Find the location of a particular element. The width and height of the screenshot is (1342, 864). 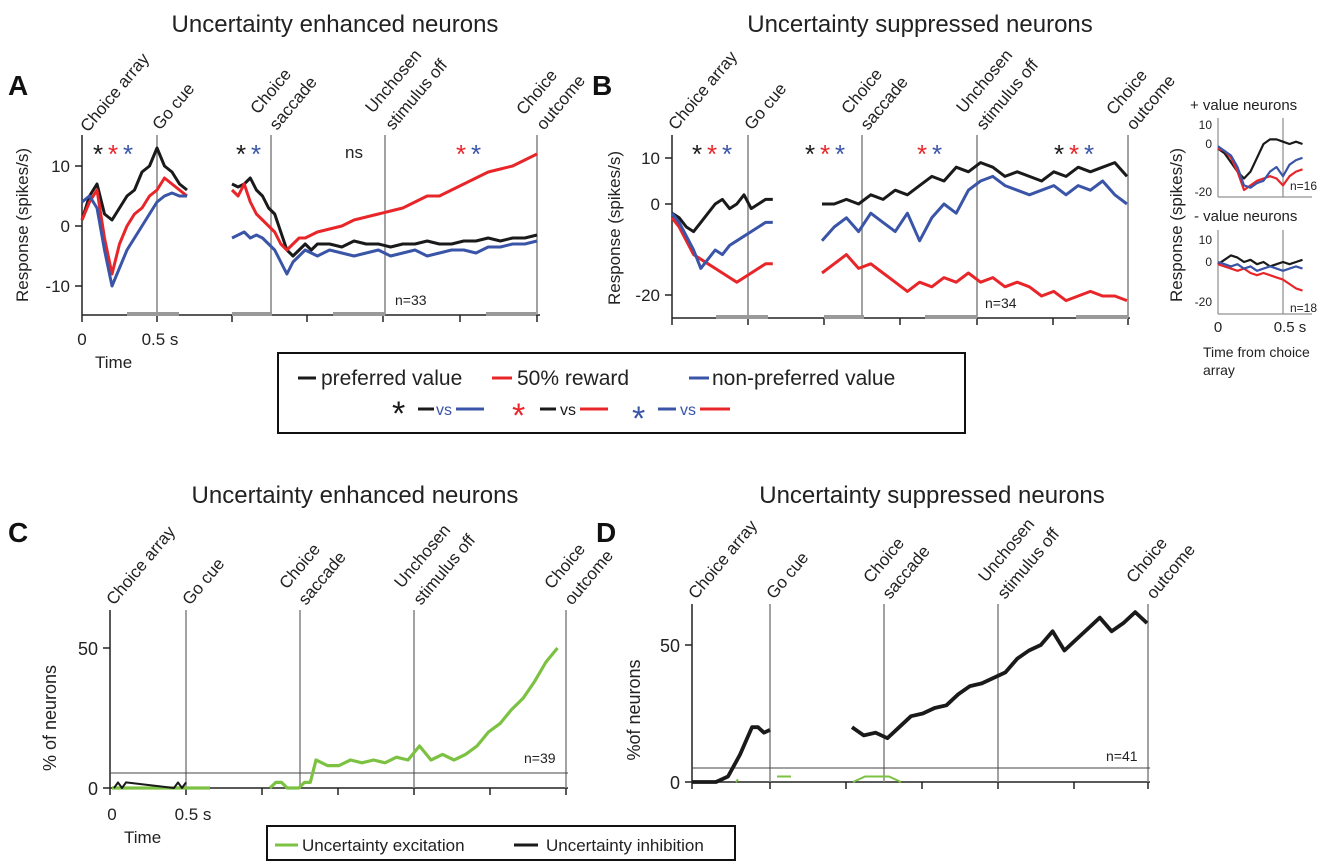

panel-letter-b: B is located at coordinates (602, 85).